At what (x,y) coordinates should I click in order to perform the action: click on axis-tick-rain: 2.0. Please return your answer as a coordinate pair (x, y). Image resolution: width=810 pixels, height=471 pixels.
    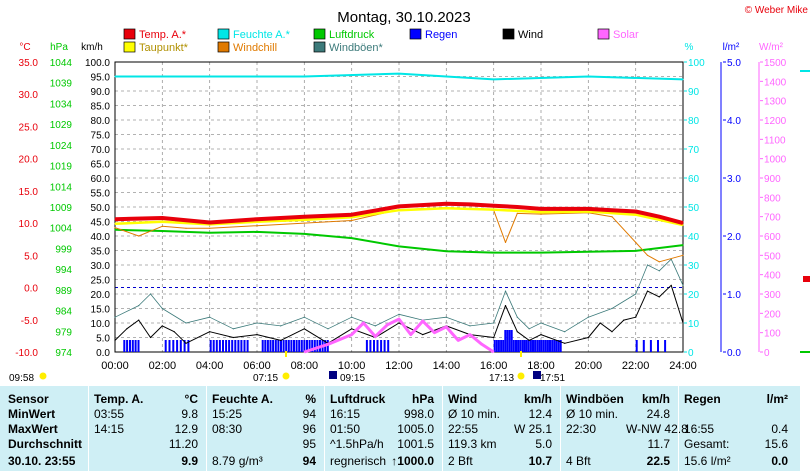
    Looking at the image, I should click on (734, 237).